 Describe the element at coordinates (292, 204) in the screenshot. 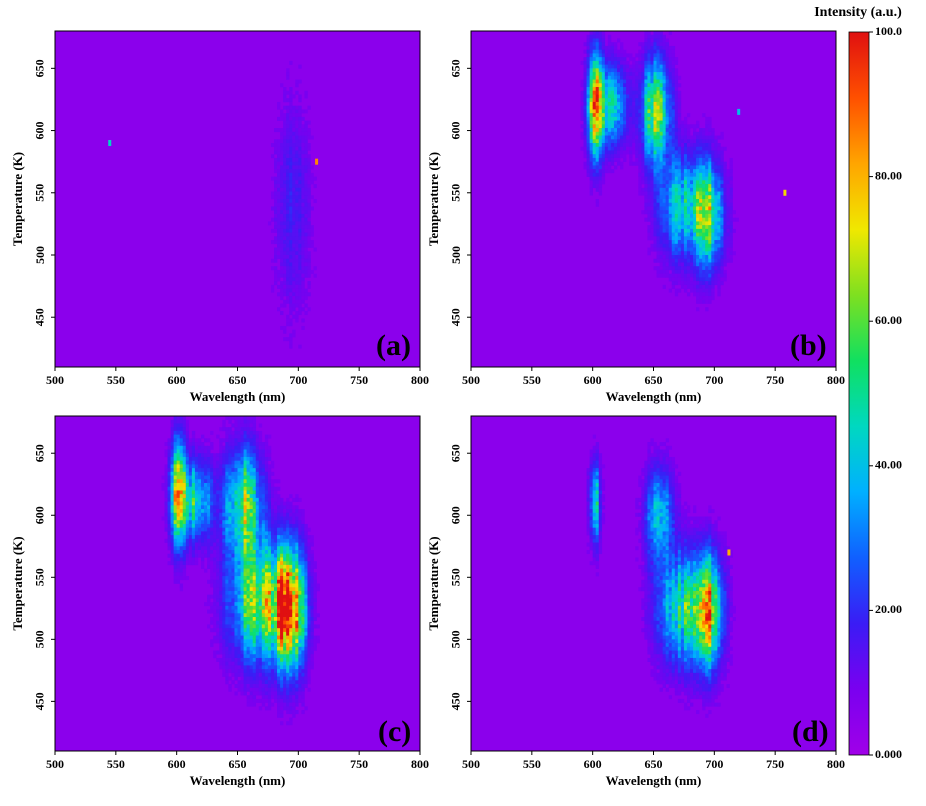

I see `heatmap-cells` at that location.